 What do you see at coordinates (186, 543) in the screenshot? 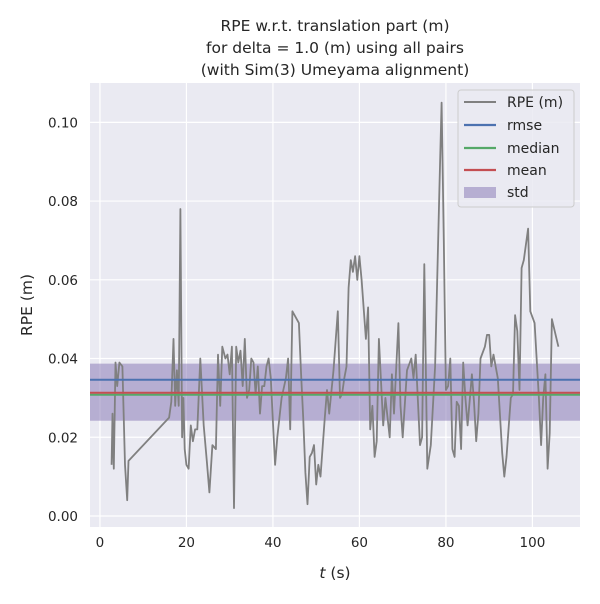
I see `x-tick-label: 20` at bounding box center [186, 543].